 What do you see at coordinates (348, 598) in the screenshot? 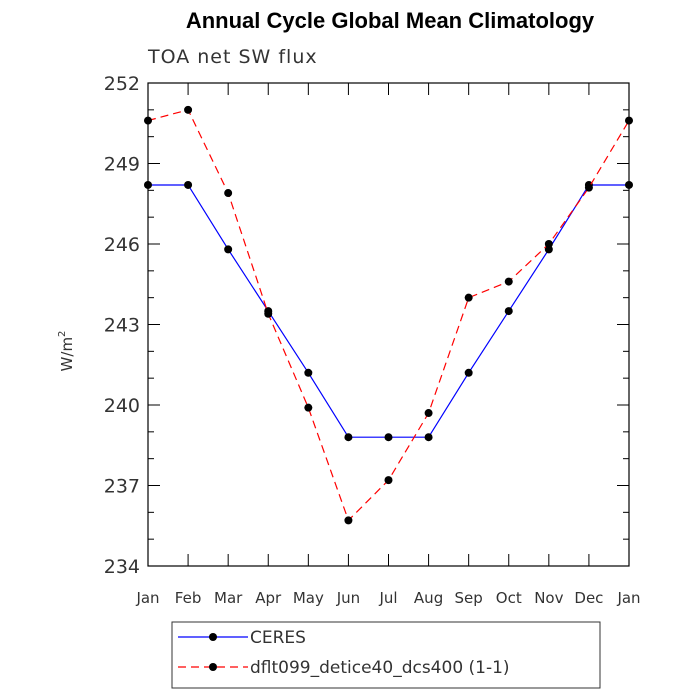
I see `x-tick-label: Jun` at bounding box center [348, 598].